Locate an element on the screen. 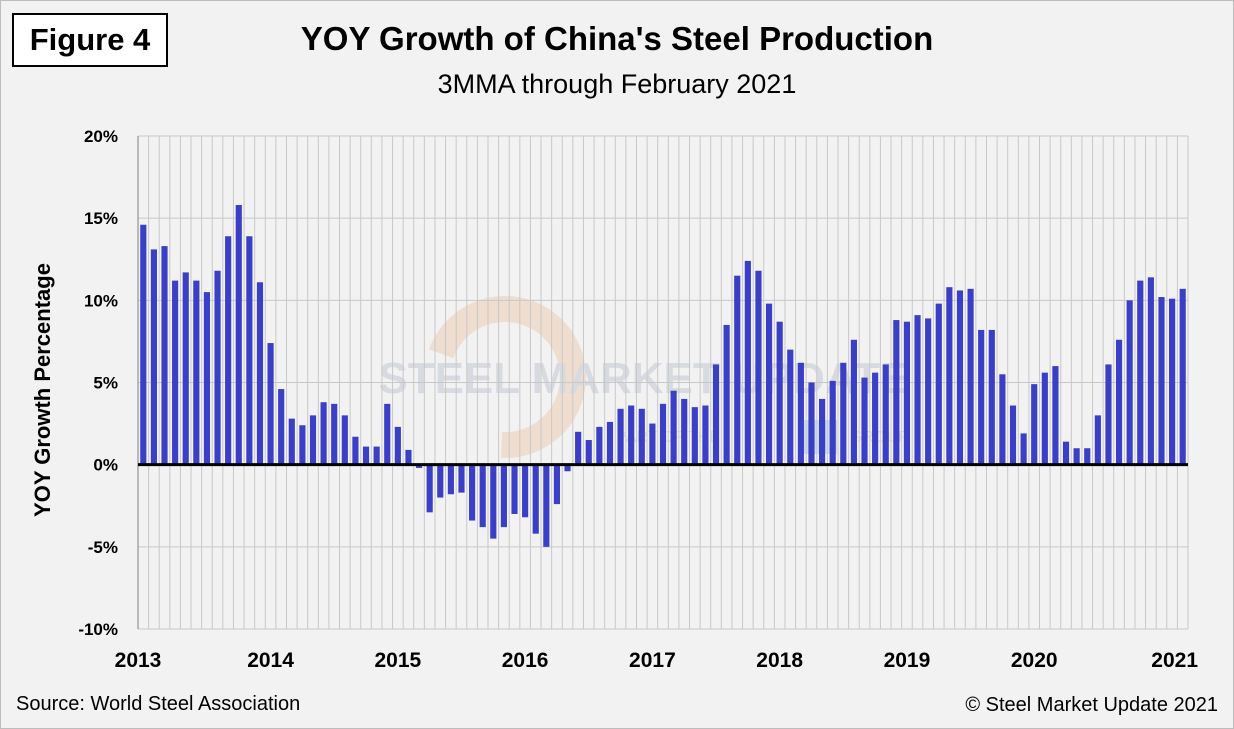  y-tick-label: -5% is located at coordinates (103, 547).